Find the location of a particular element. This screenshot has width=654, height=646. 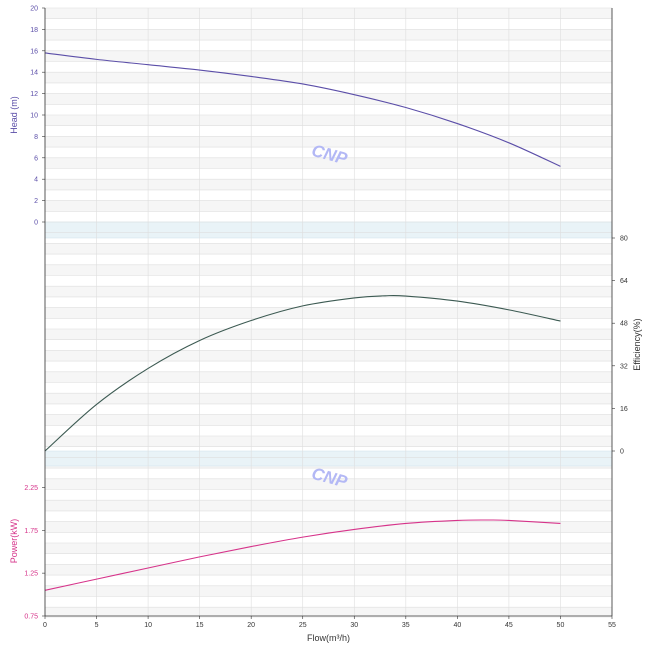

x-axis-title: Flow(m³/h) is located at coordinates (328, 638).